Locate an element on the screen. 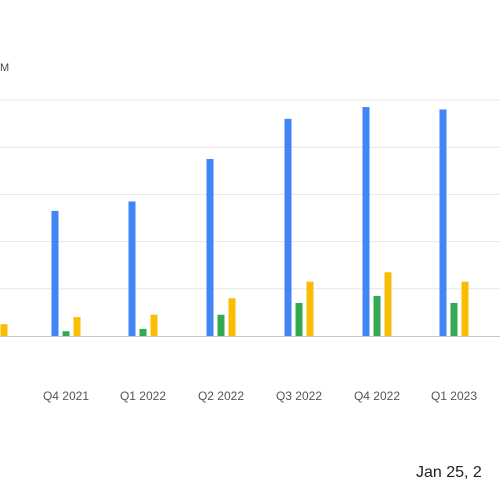 The width and height of the screenshot is (500, 500). x-tick-label: Q3 2022 is located at coordinates (299, 396).